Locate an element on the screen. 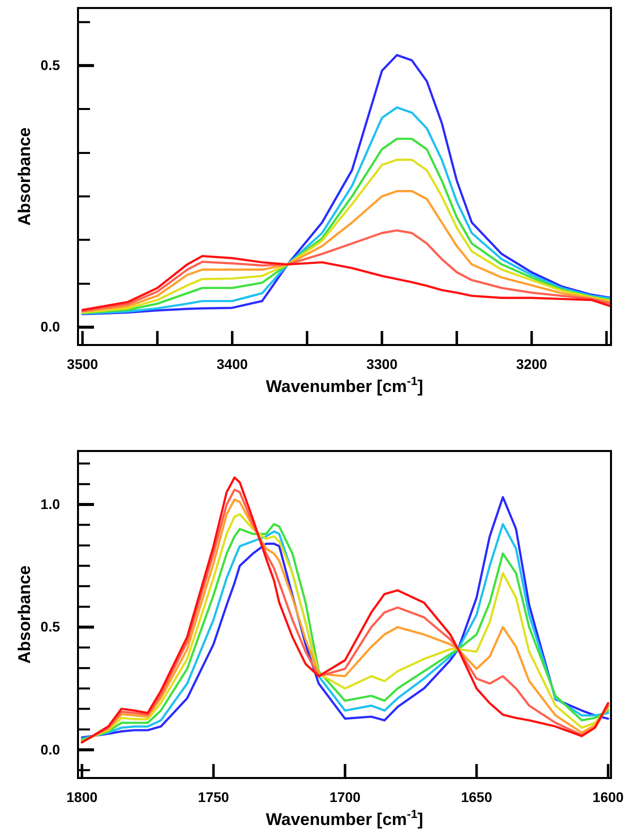  x-tick-label: 1750 is located at coordinates (214, 796).